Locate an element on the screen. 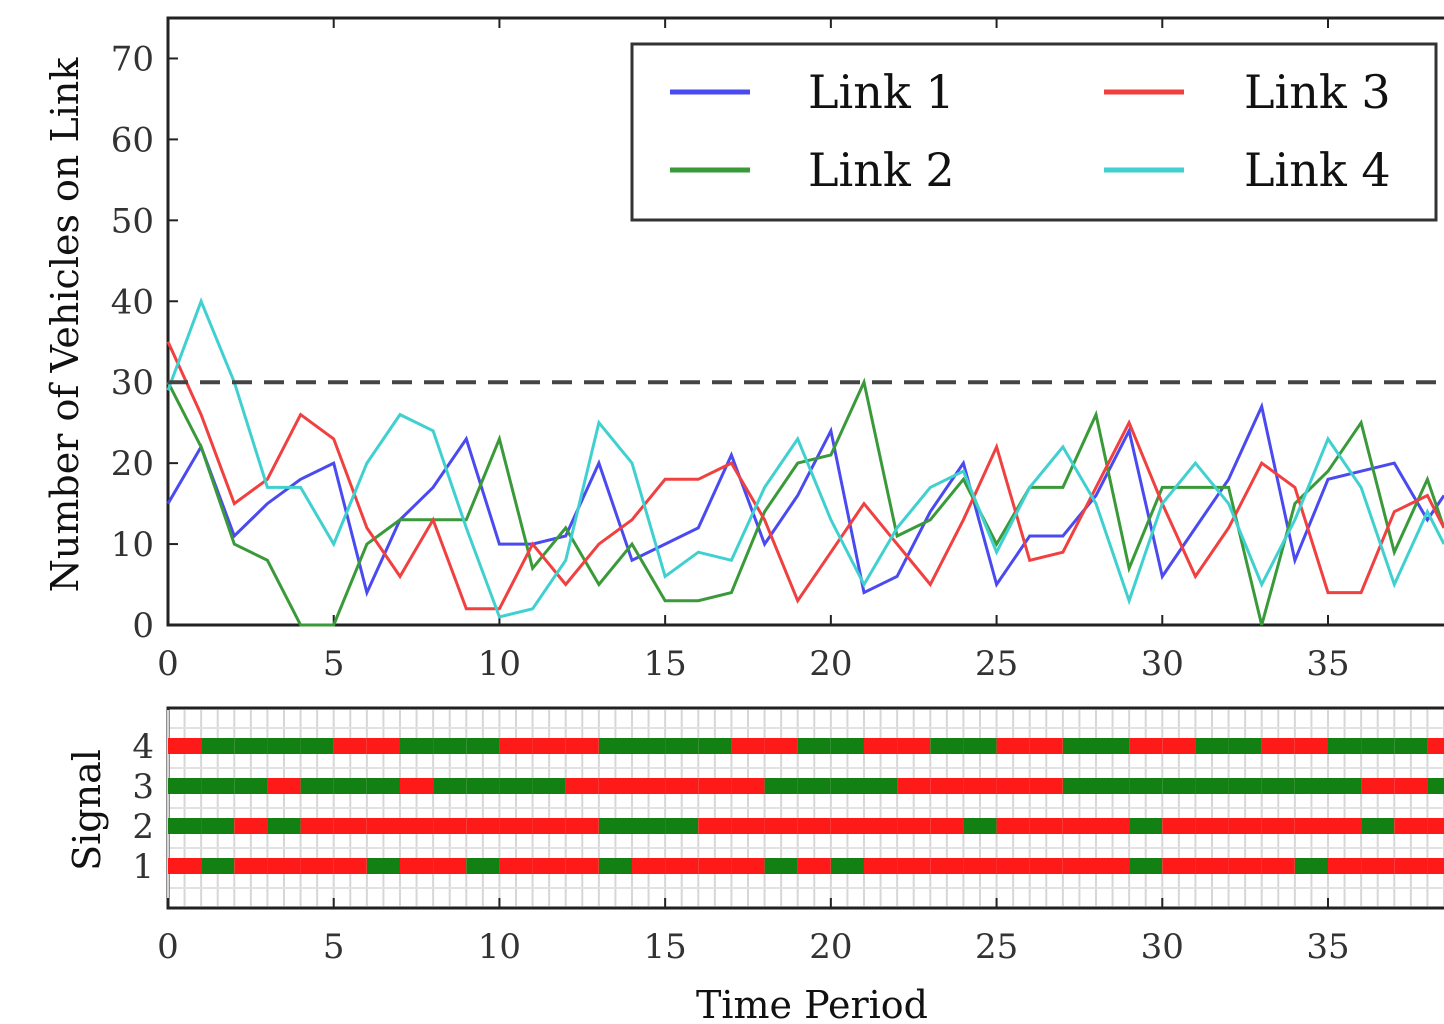 This screenshot has width=1444, height=1024. y-tick-label: 0 is located at coordinates (143, 626).